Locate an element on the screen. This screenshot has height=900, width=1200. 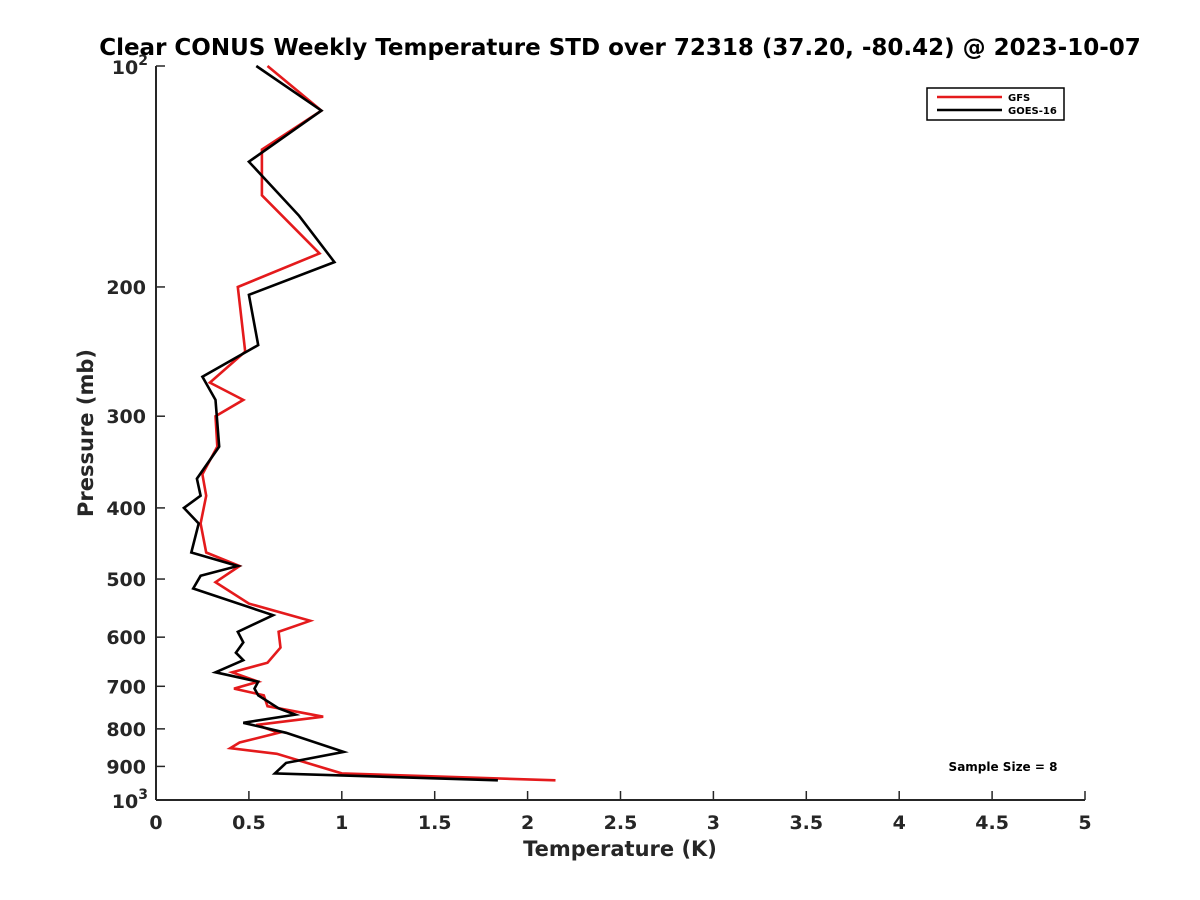
x-tick-label: 0.5 is located at coordinates (249, 823).